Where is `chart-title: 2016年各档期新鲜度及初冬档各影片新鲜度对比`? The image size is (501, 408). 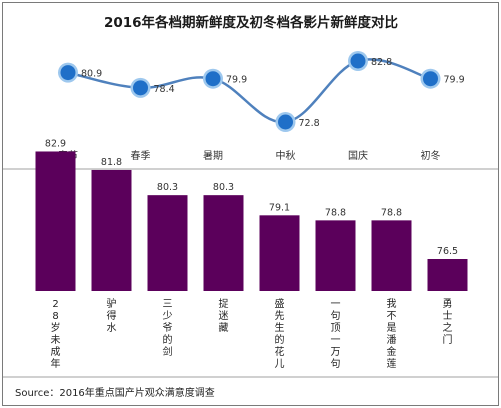 chart-title: 2016年各档期新鲜度及初冬档各影片新鲜度对比 is located at coordinates (251, 22).